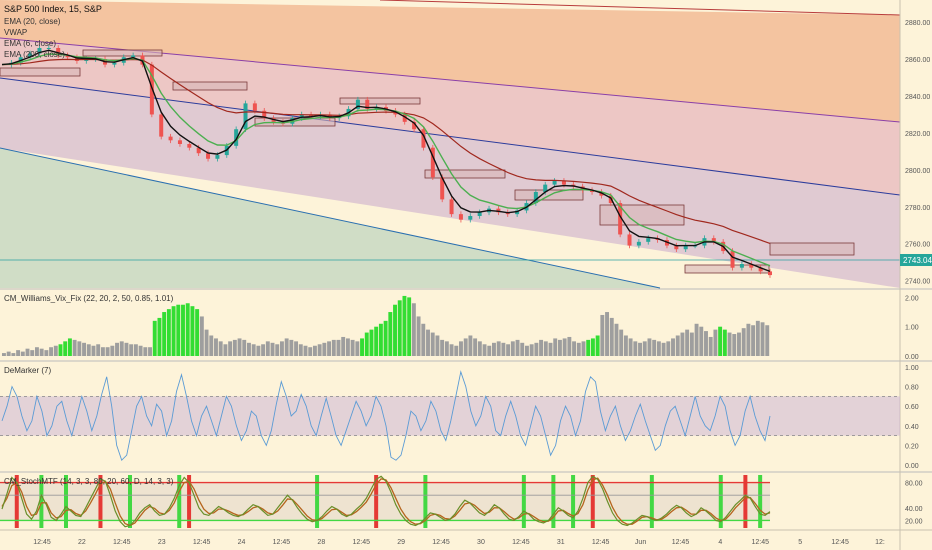 Image resolution: width=932 pixels, height=550 pixels. Describe the element at coordinates (32, 21) in the screenshot. I see `overlay-ema20: EMA (20, close)` at that location.